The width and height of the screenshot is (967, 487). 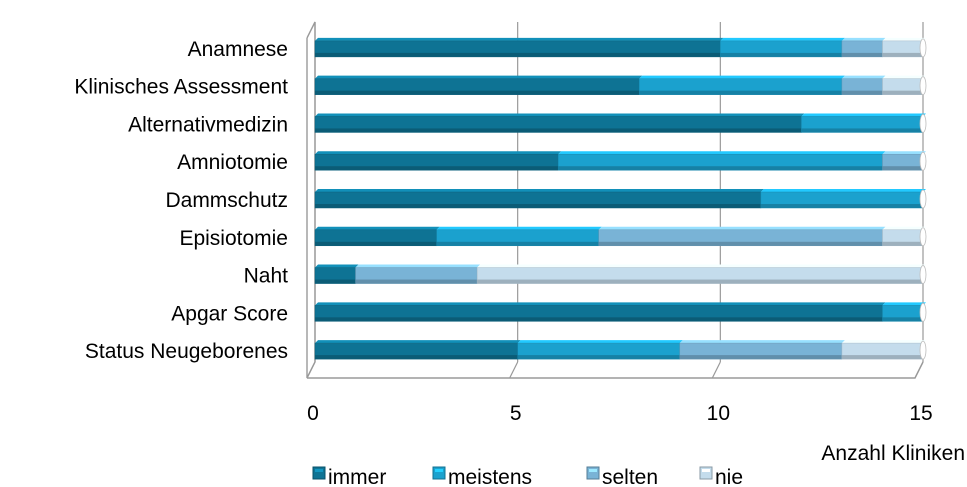 What do you see at coordinates (490, 476) in the screenshot?
I see `legend-label: meistens` at bounding box center [490, 476].